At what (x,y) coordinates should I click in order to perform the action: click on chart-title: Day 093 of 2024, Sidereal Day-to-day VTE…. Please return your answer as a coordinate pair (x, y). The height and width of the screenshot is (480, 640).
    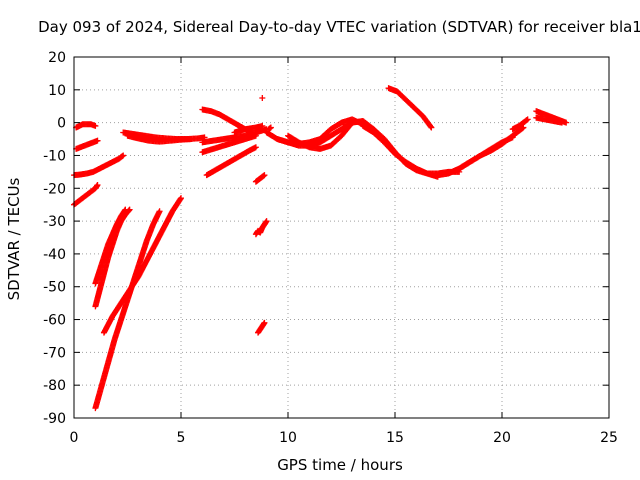
    Looking at the image, I should click on (339, 27).